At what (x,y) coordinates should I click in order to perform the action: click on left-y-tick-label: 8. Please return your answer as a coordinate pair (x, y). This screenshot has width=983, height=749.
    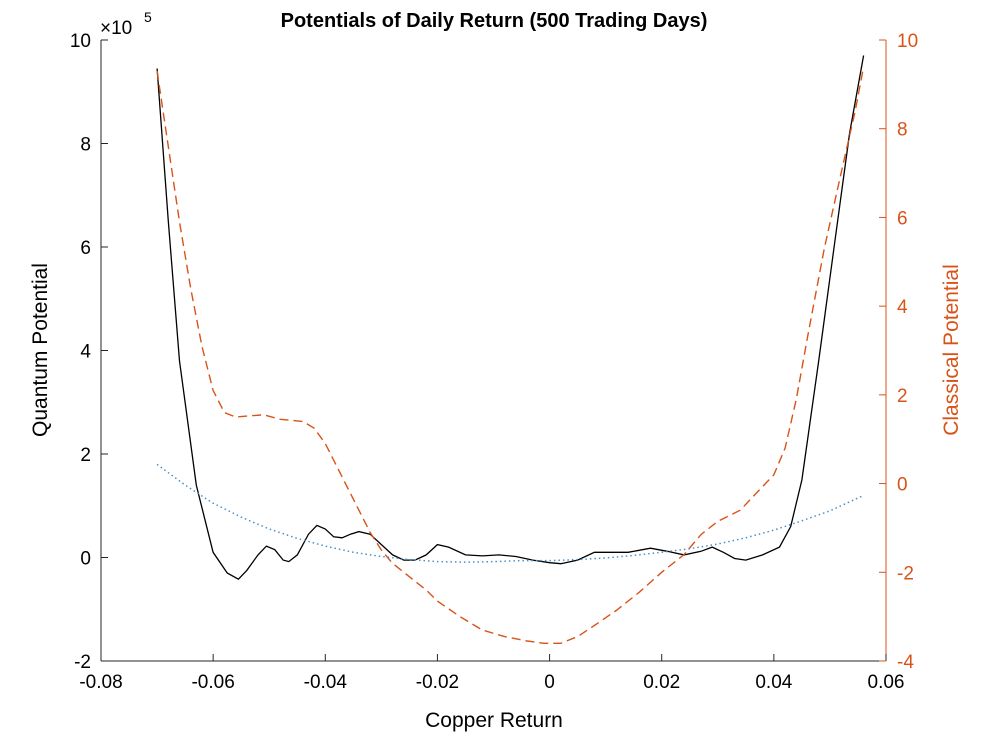
    Looking at the image, I should click on (85, 145).